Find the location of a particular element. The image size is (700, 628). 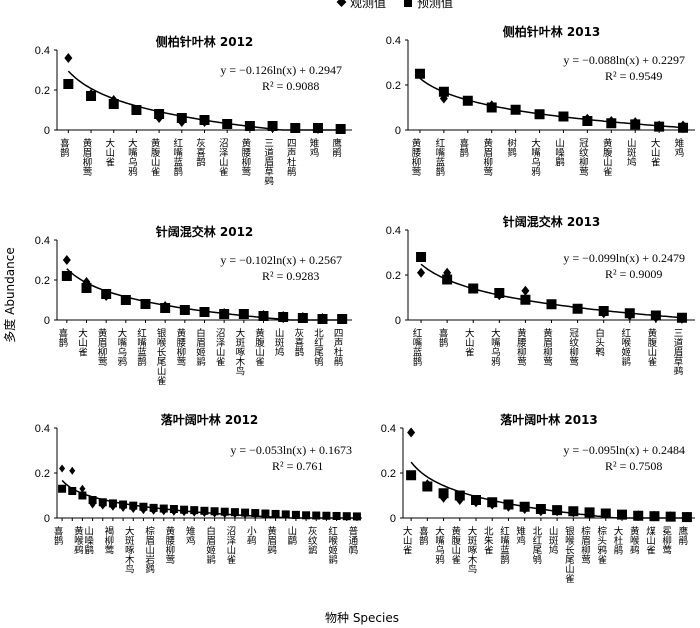

category-label: 小鹀 is located at coordinates (251, 536).